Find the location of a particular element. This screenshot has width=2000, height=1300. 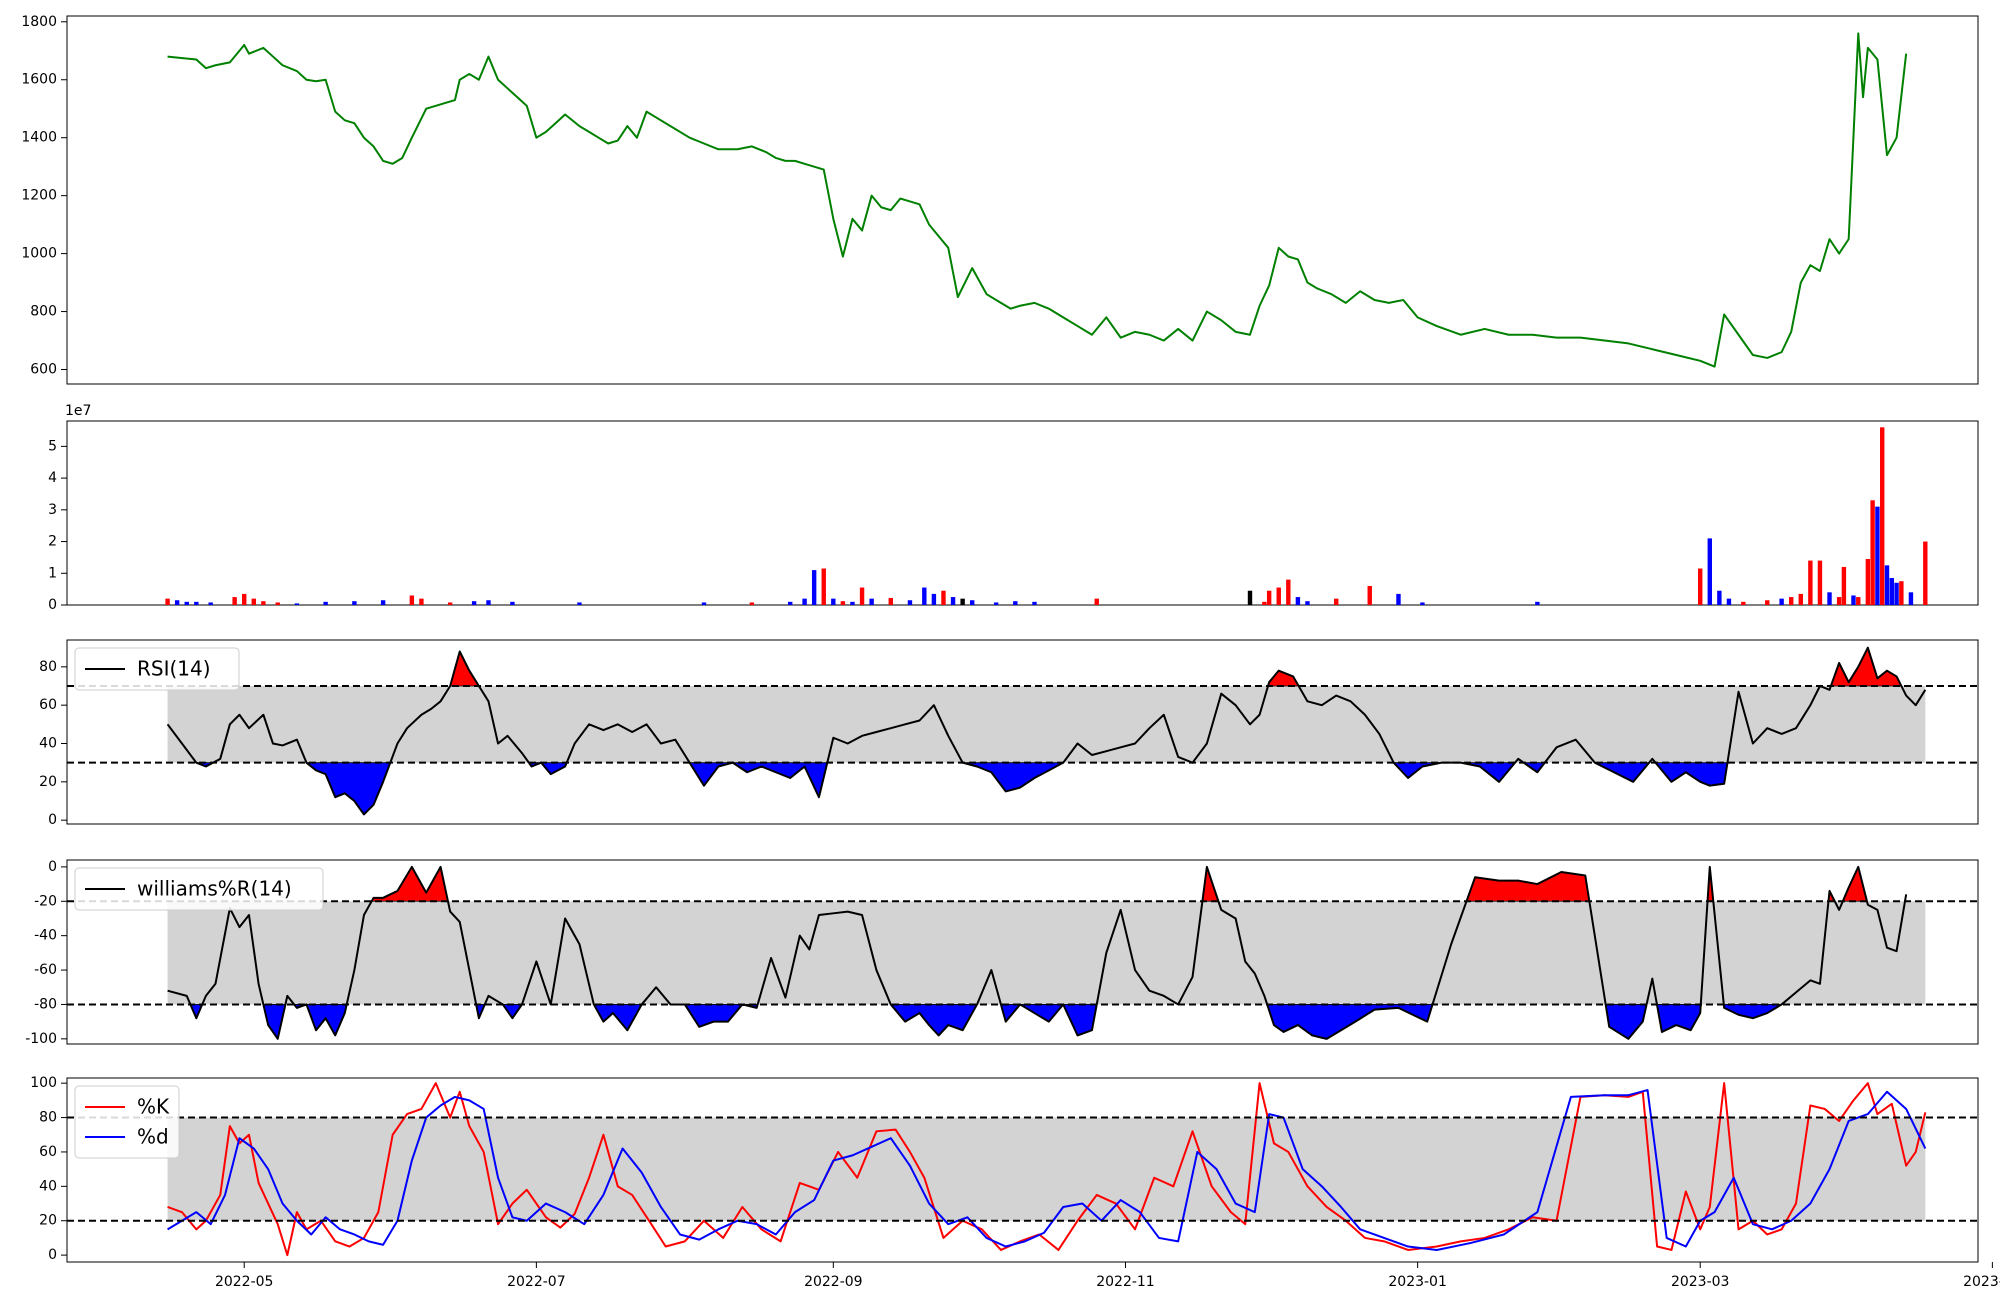

y-tick-label: 1600 is located at coordinates (39, 80).